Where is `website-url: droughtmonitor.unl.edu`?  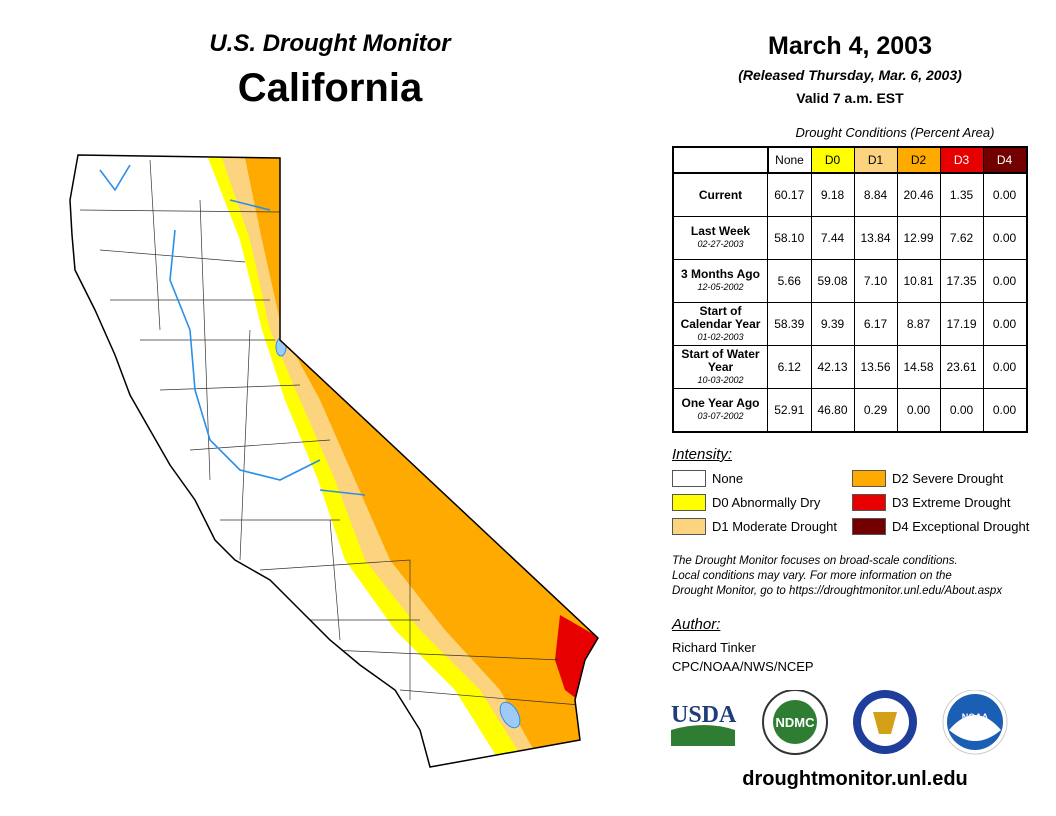
website-url: droughtmonitor.unl.edu is located at coordinates (855, 779).